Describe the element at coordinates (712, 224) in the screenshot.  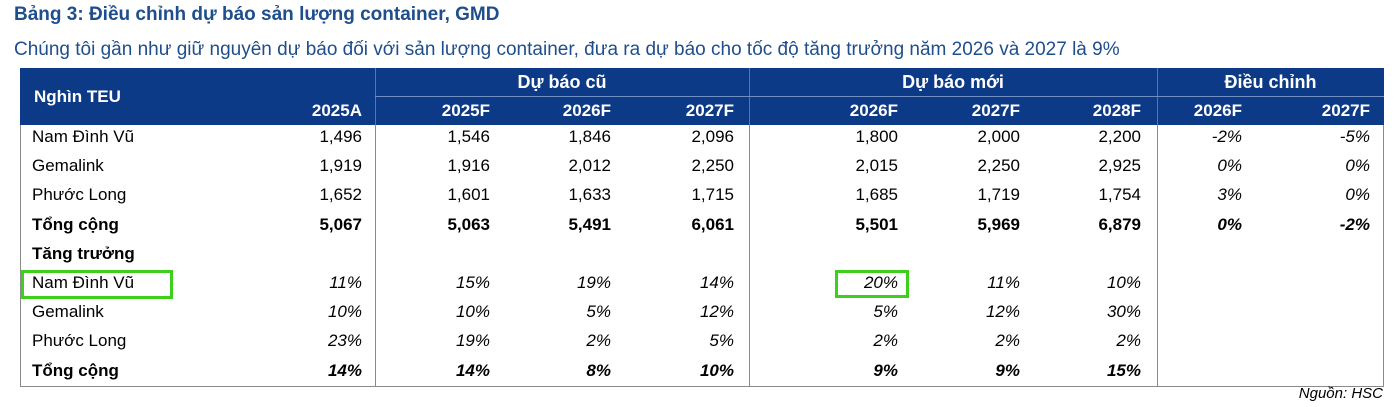
I see `table-cell: 6,061` at that location.